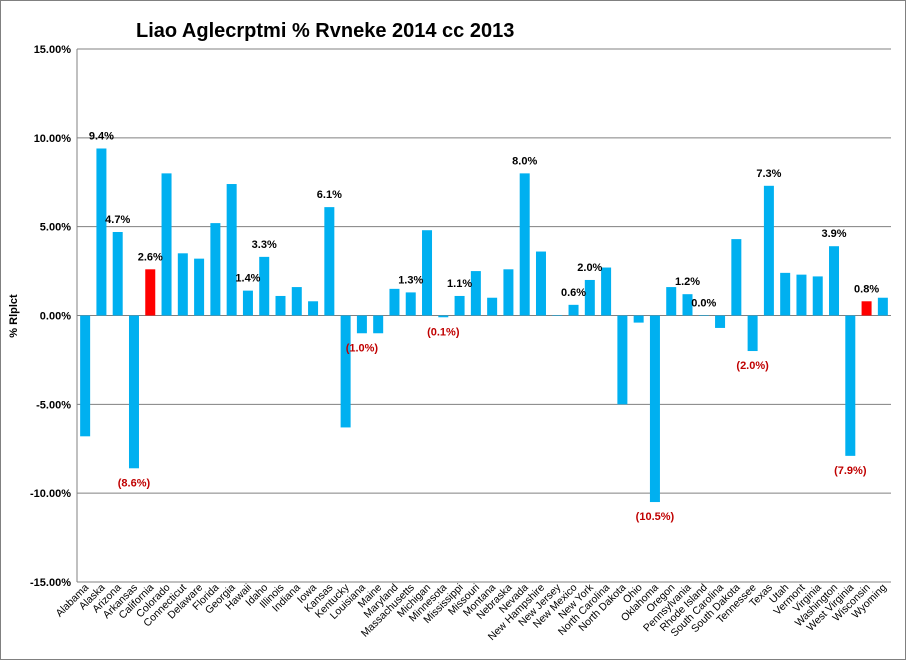 The image size is (906, 660). What do you see at coordinates (736, 277) in the screenshot?
I see `bar-south-dakota` at bounding box center [736, 277].